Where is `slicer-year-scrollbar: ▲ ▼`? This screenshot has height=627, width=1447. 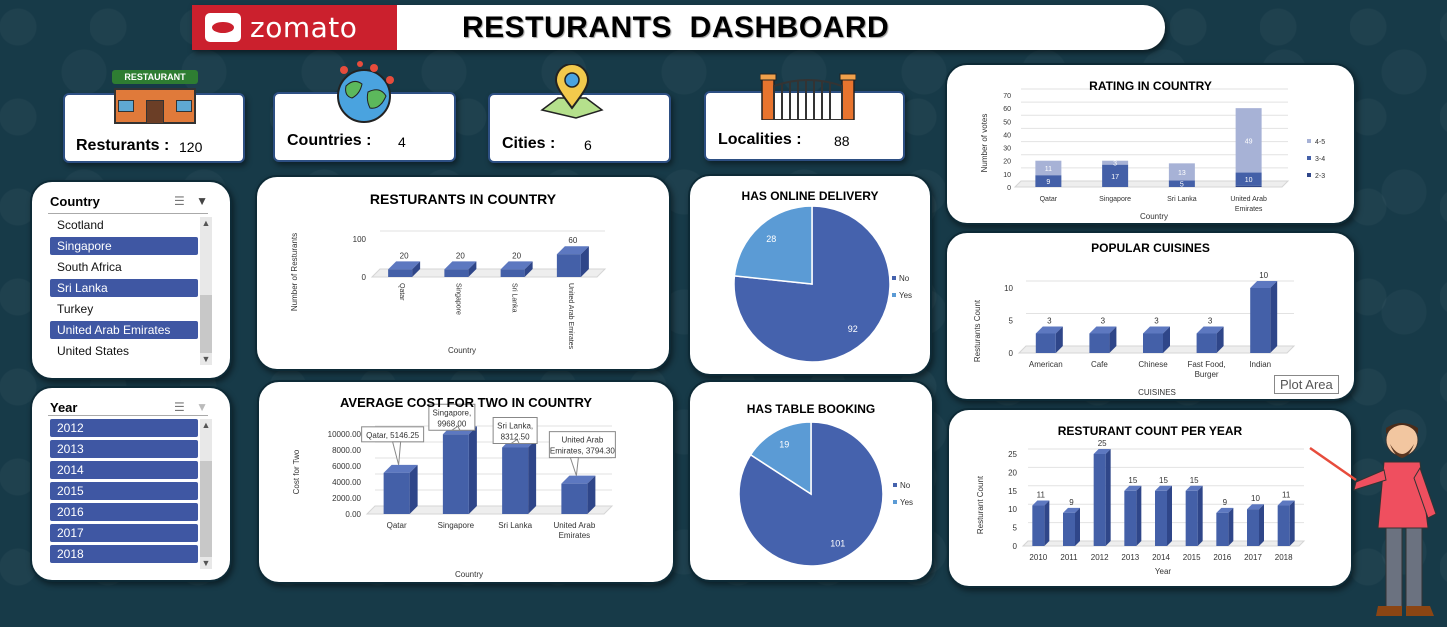
slicer-year-scrollbar: ▲ ▼ is located at coordinates (206, 494).